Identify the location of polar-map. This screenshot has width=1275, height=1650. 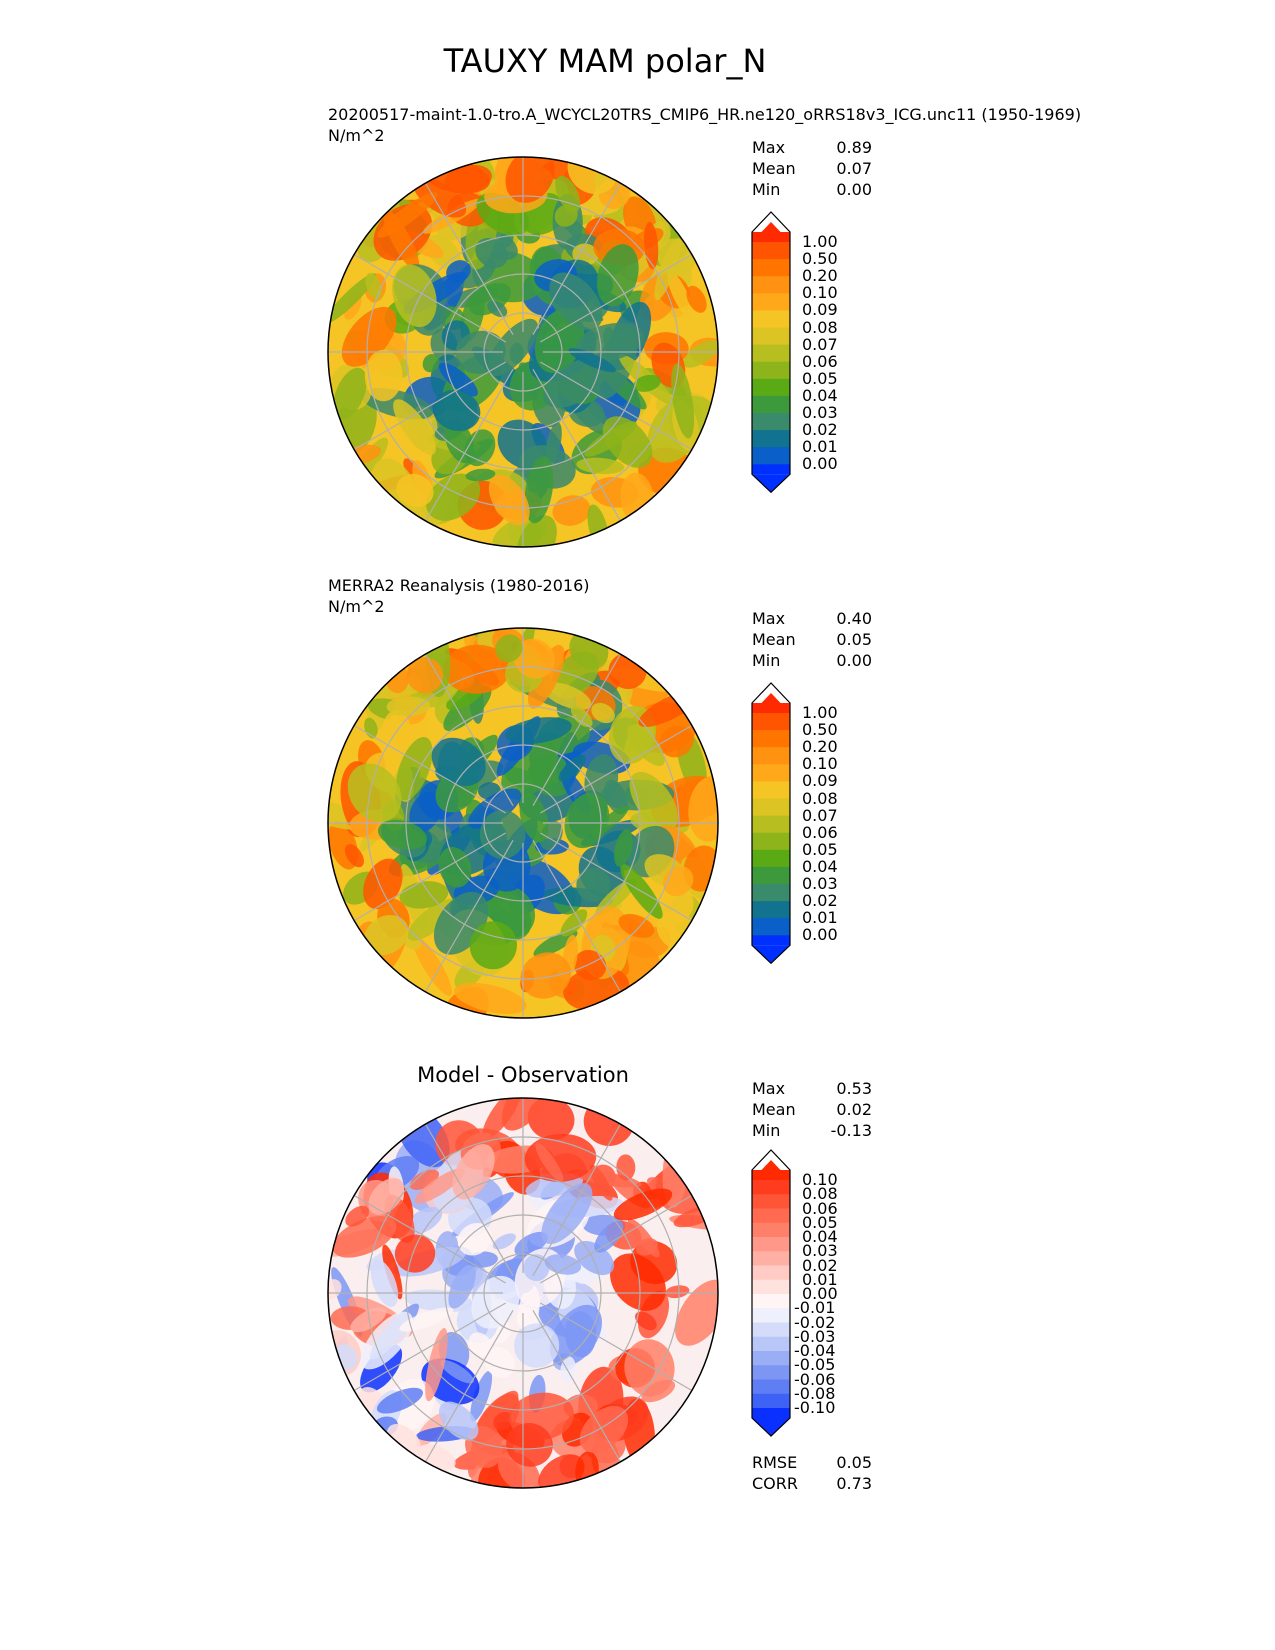
(523, 1293).